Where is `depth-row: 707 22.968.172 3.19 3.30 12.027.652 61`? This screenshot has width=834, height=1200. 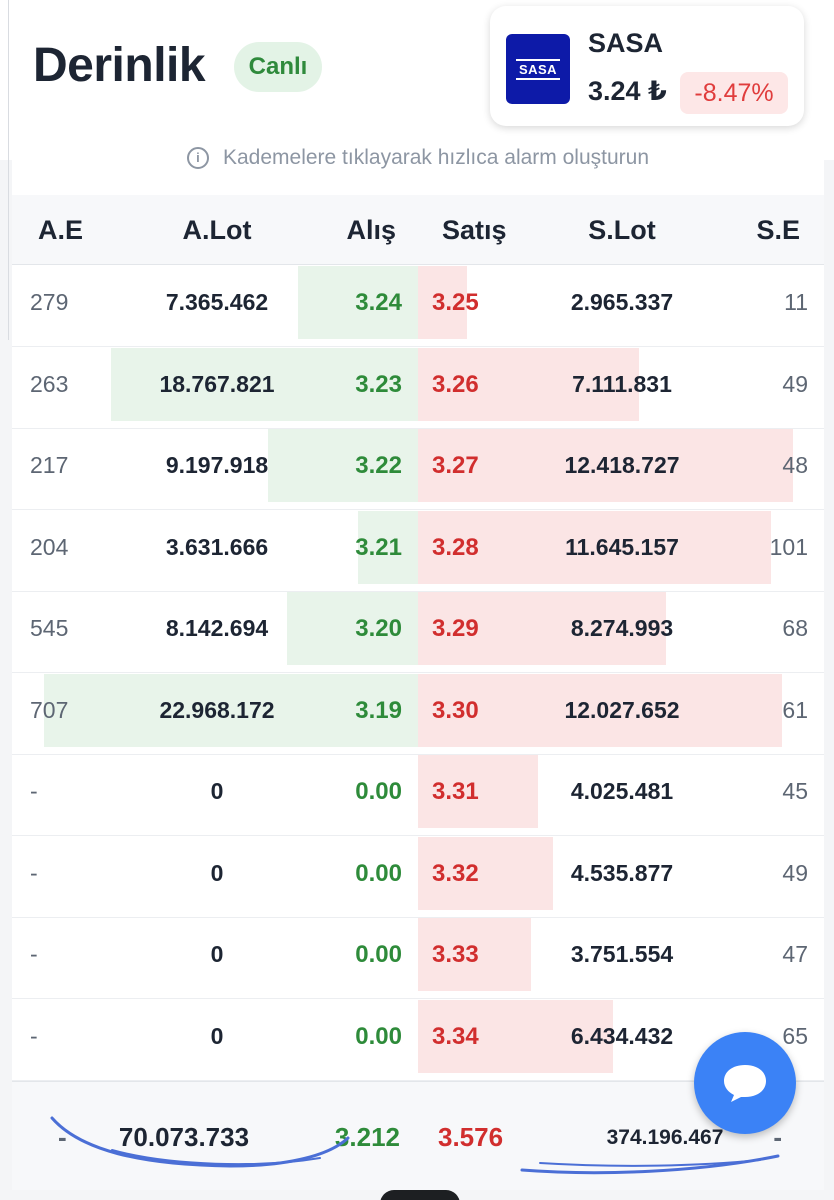
depth-row: 707 22.968.172 3.19 3.30 12.027.652 61 is located at coordinates (418, 714).